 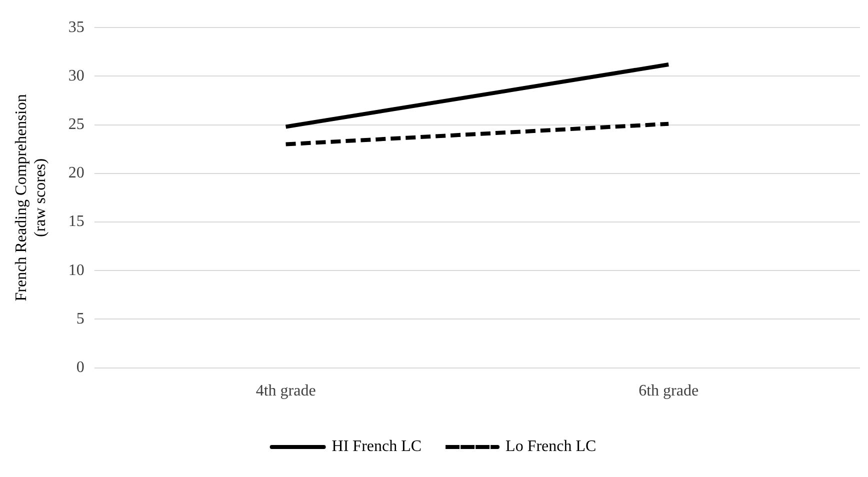 I want to click on legend-label: HI French LC, so click(x=377, y=447).